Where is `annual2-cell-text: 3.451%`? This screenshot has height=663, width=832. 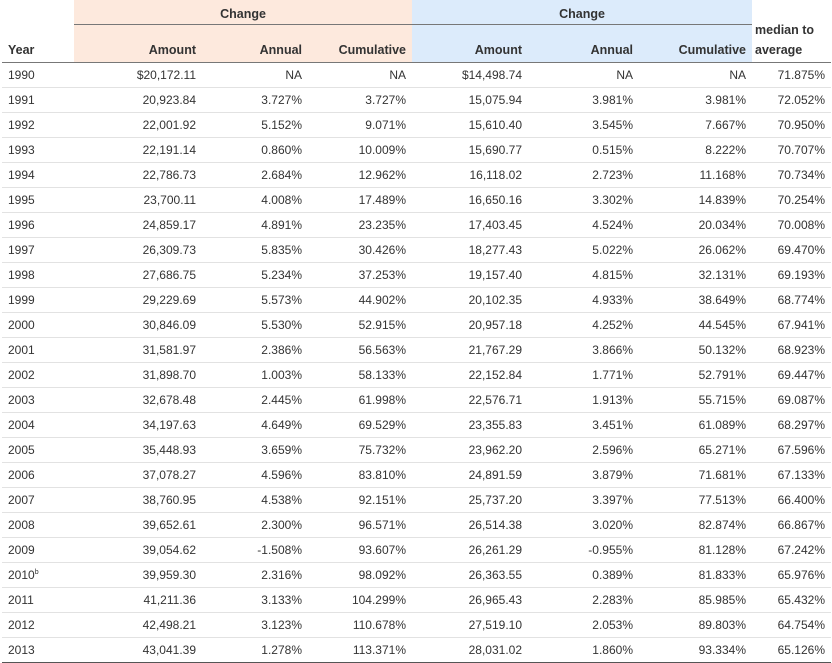 annual2-cell-text: 3.451% is located at coordinates (612, 425).